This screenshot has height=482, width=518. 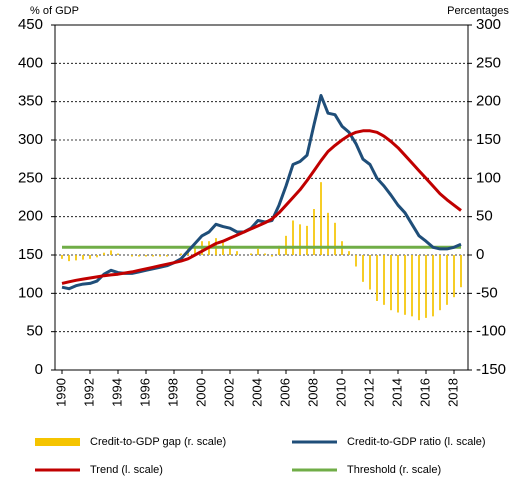 What do you see at coordinates (30, 101) in the screenshot?
I see `y-tick-label: 350` at bounding box center [30, 101].